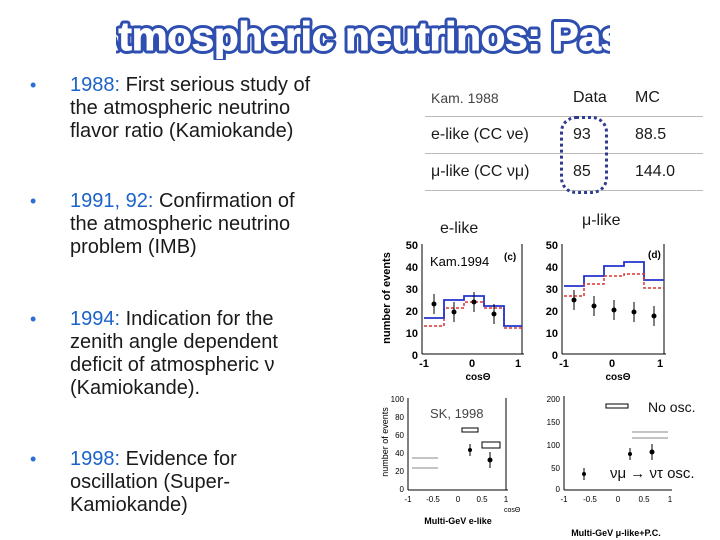  I want to click on table-row: μ-like (CC νμ) 85 144.0, so click(564, 172).